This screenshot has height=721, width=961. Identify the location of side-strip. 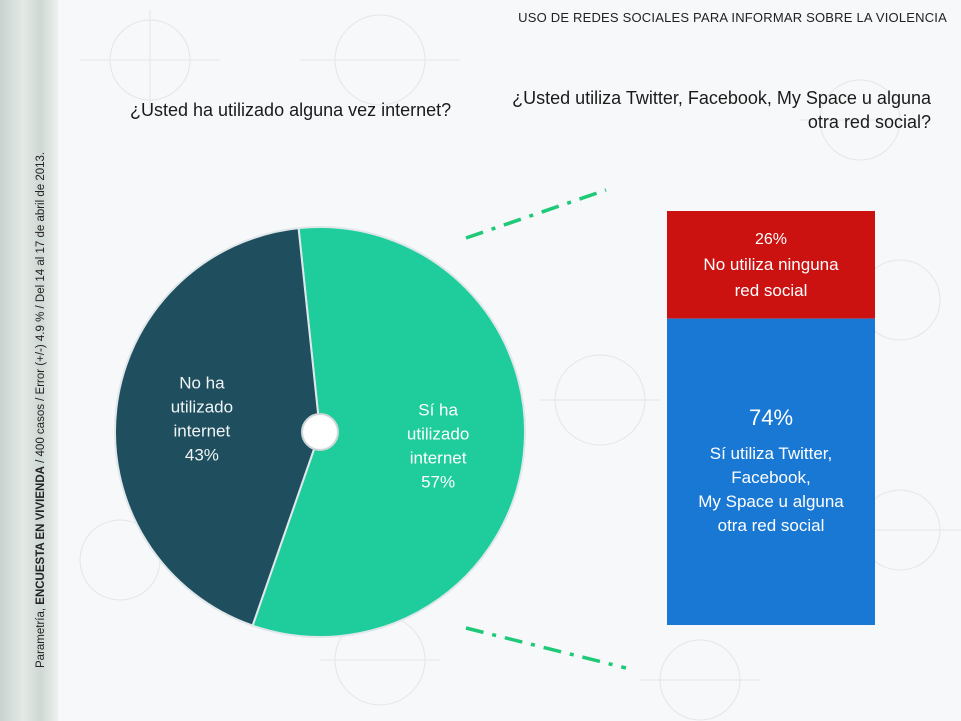
(29, 360).